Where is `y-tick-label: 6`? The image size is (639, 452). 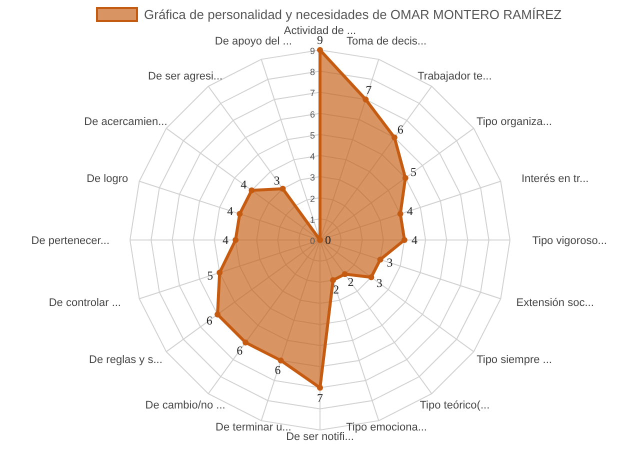 y-tick-label: 6 is located at coordinates (312, 114).